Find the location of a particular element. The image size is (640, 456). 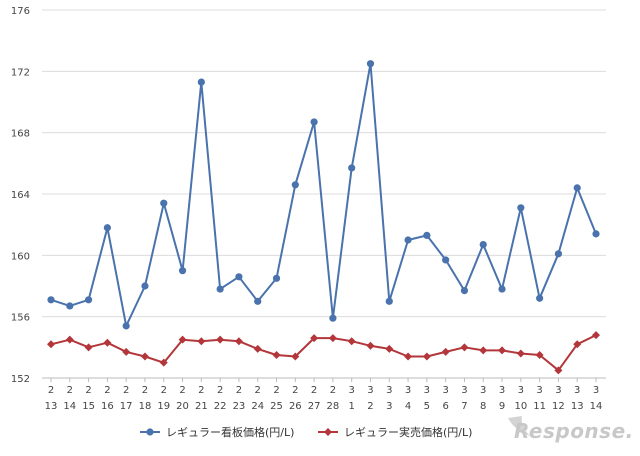

x-tick-day: 6 is located at coordinates (445, 406).